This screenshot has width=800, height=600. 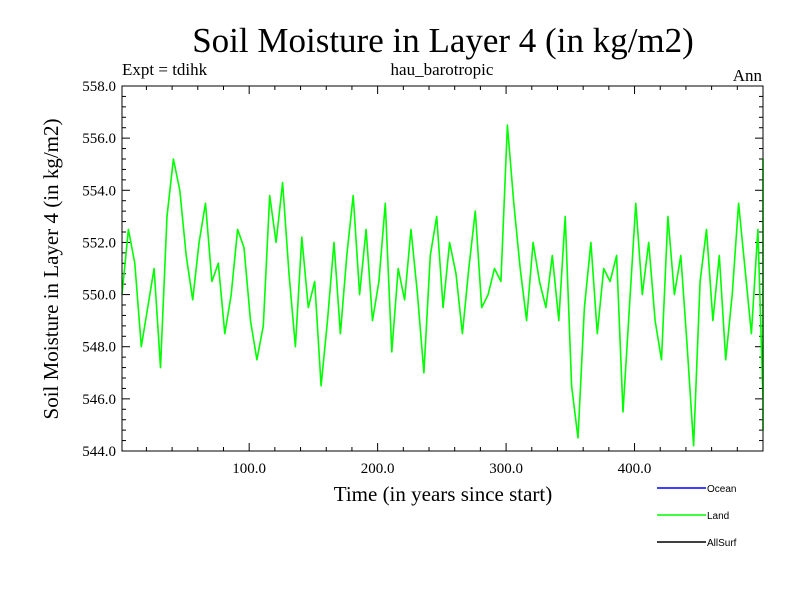 What do you see at coordinates (635, 469) in the screenshot?
I see `x-tick-label: 400.0` at bounding box center [635, 469].